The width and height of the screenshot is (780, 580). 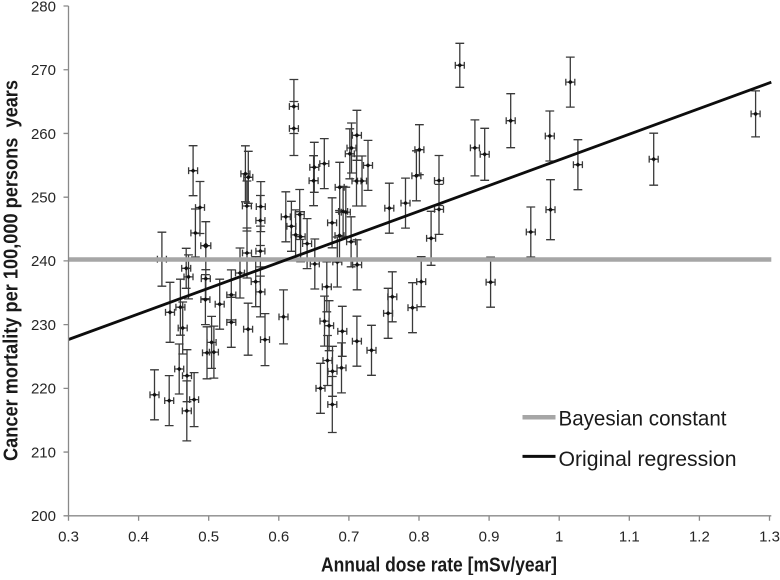 I want to click on svg-text: 0.7, so click(x=348, y=537).